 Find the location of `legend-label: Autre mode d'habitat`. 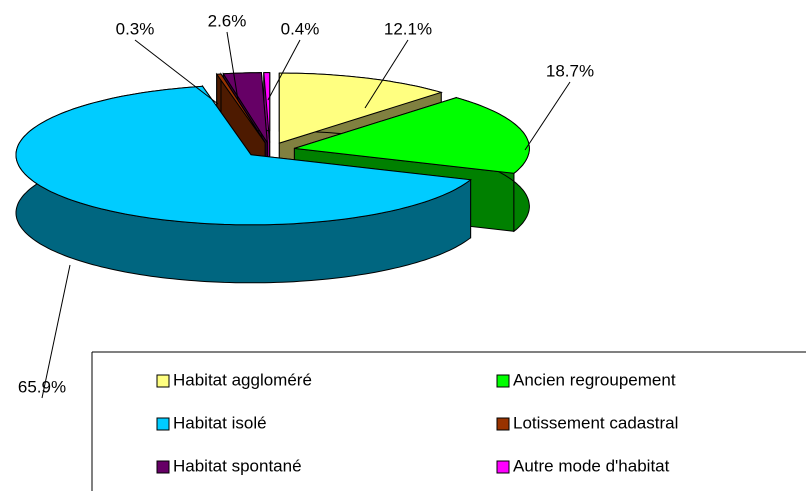

legend-label: Autre mode d'habitat is located at coordinates (591, 465).